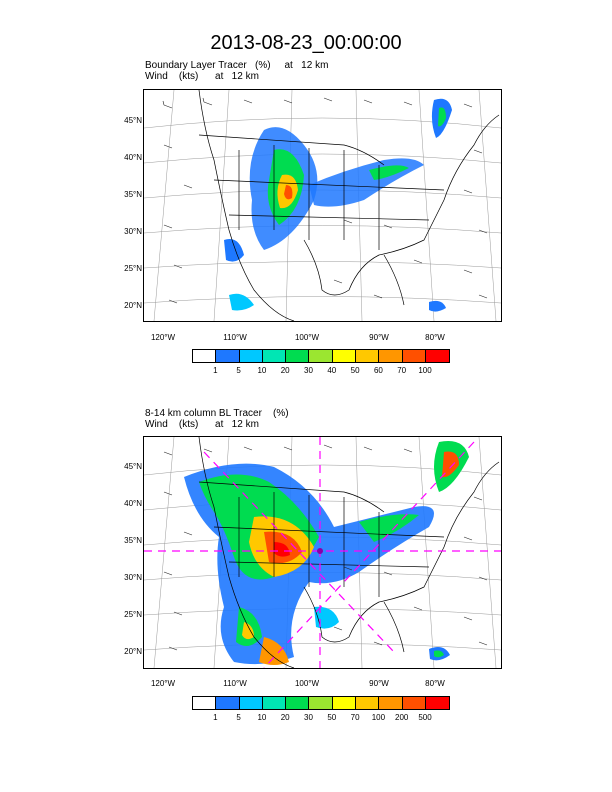  What do you see at coordinates (133, 268) in the screenshot?
I see `panel1-lat-label: 25°N` at bounding box center [133, 268].